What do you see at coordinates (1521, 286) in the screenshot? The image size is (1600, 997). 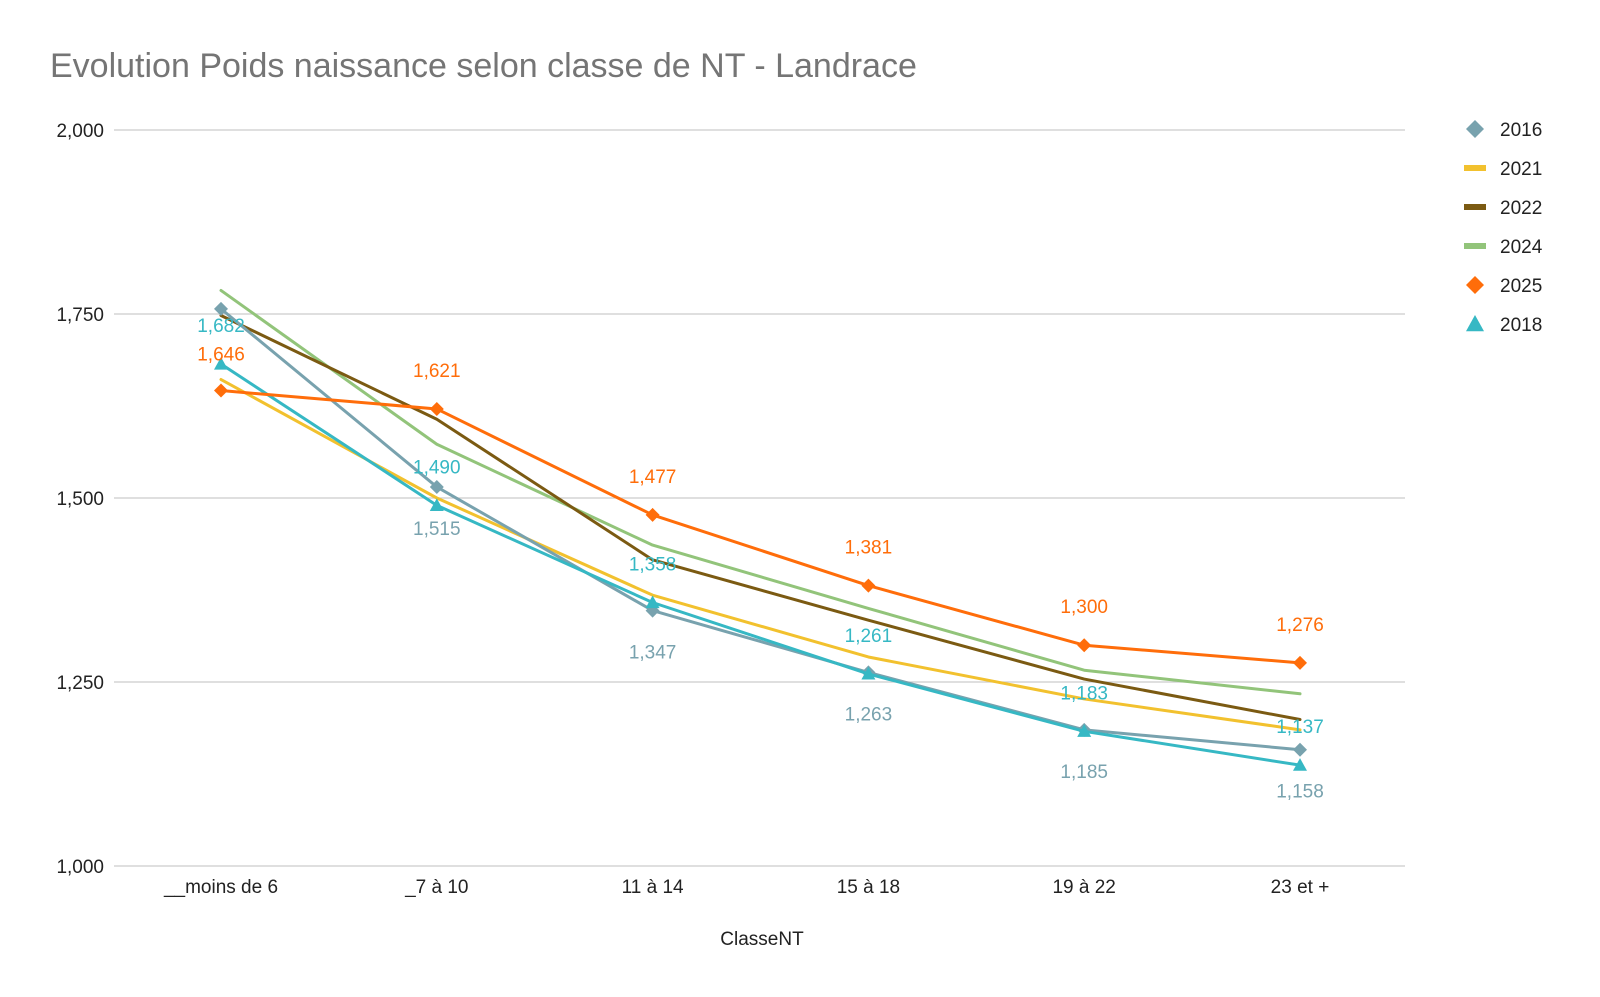 I see `legend-label: 2025` at bounding box center [1521, 286].